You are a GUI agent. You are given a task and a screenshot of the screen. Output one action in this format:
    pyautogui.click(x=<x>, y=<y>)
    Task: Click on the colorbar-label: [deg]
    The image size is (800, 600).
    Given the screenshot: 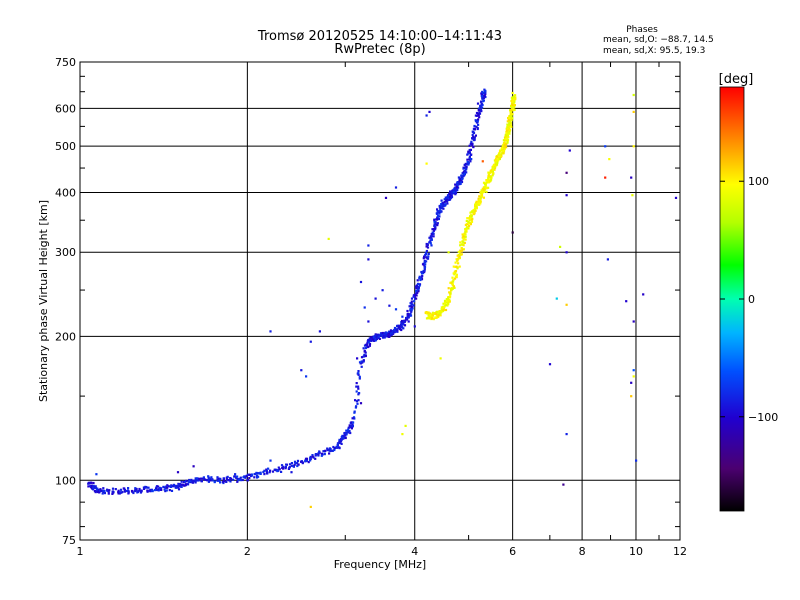 What is the action you would take?
    pyautogui.click(x=736, y=79)
    